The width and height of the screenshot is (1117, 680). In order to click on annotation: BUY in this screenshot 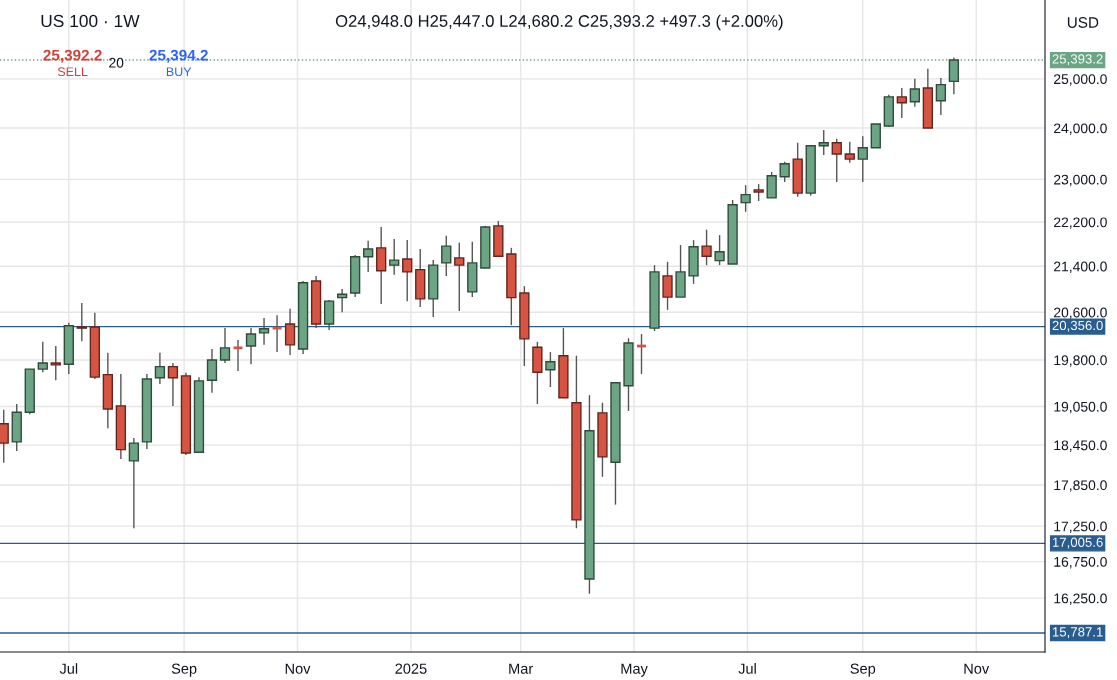, I will do `click(179, 72)`.